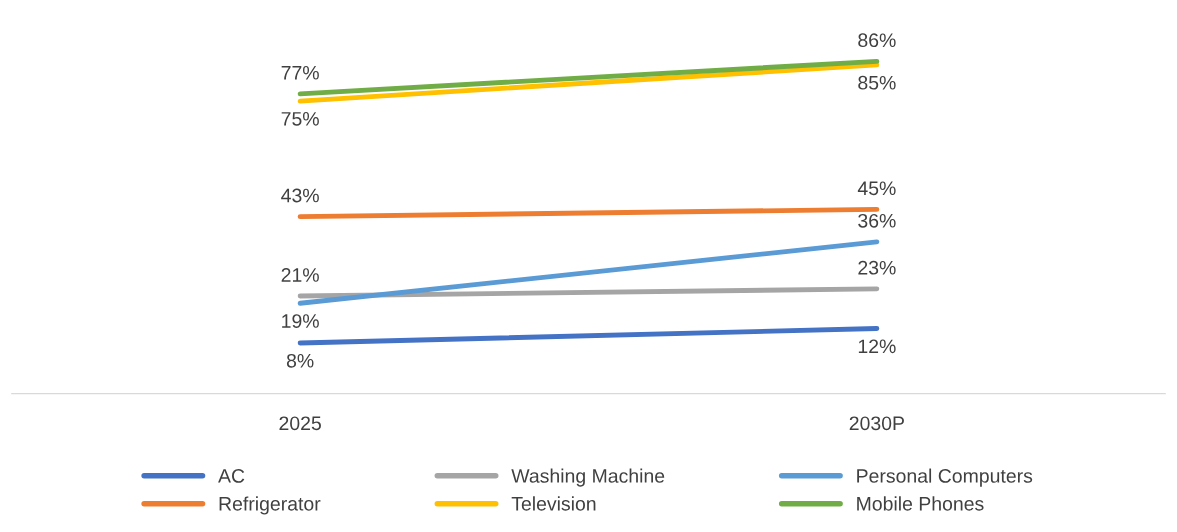  Describe the element at coordinates (920, 503) in the screenshot. I see `legend-label: Mobile Phones` at that location.